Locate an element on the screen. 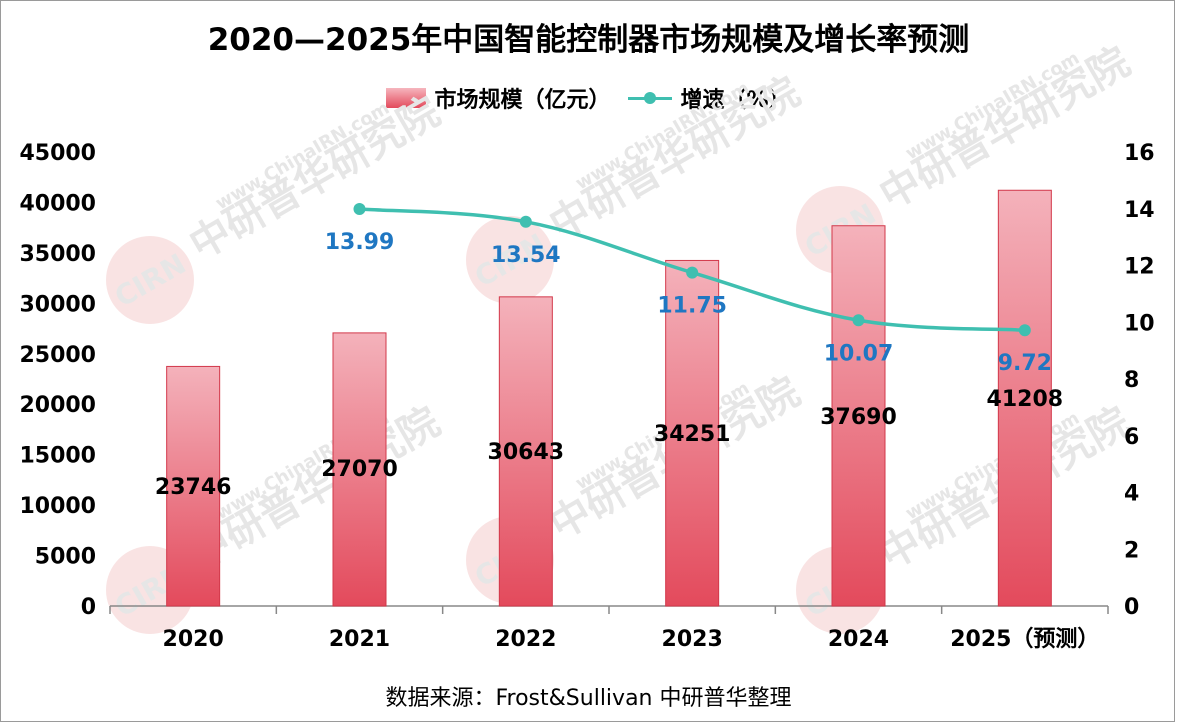  y-right-tick-label: 4 is located at coordinates (1131, 494).